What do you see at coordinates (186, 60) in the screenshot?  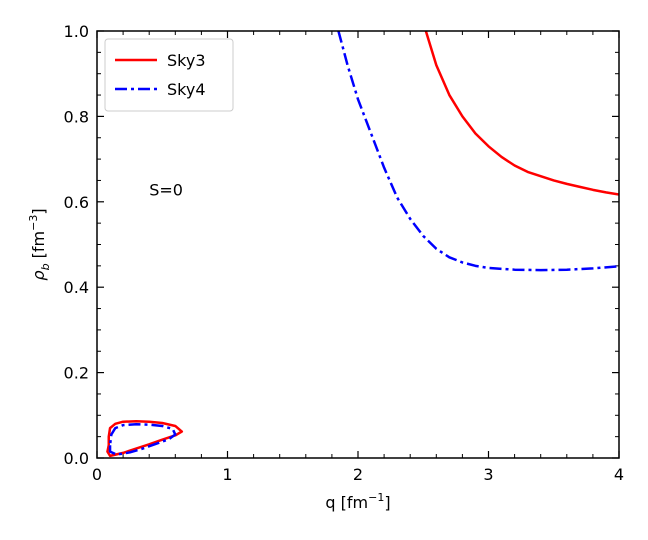 I see `legend-label-sky3: Sky3` at bounding box center [186, 60].